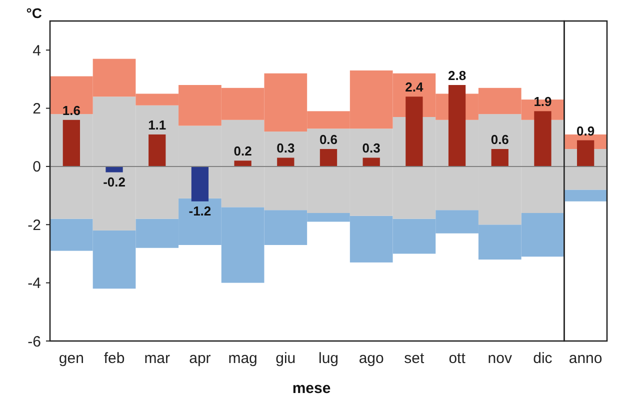  What do you see at coordinates (243, 358) in the screenshot?
I see `x-tick-label: mag` at bounding box center [243, 358].